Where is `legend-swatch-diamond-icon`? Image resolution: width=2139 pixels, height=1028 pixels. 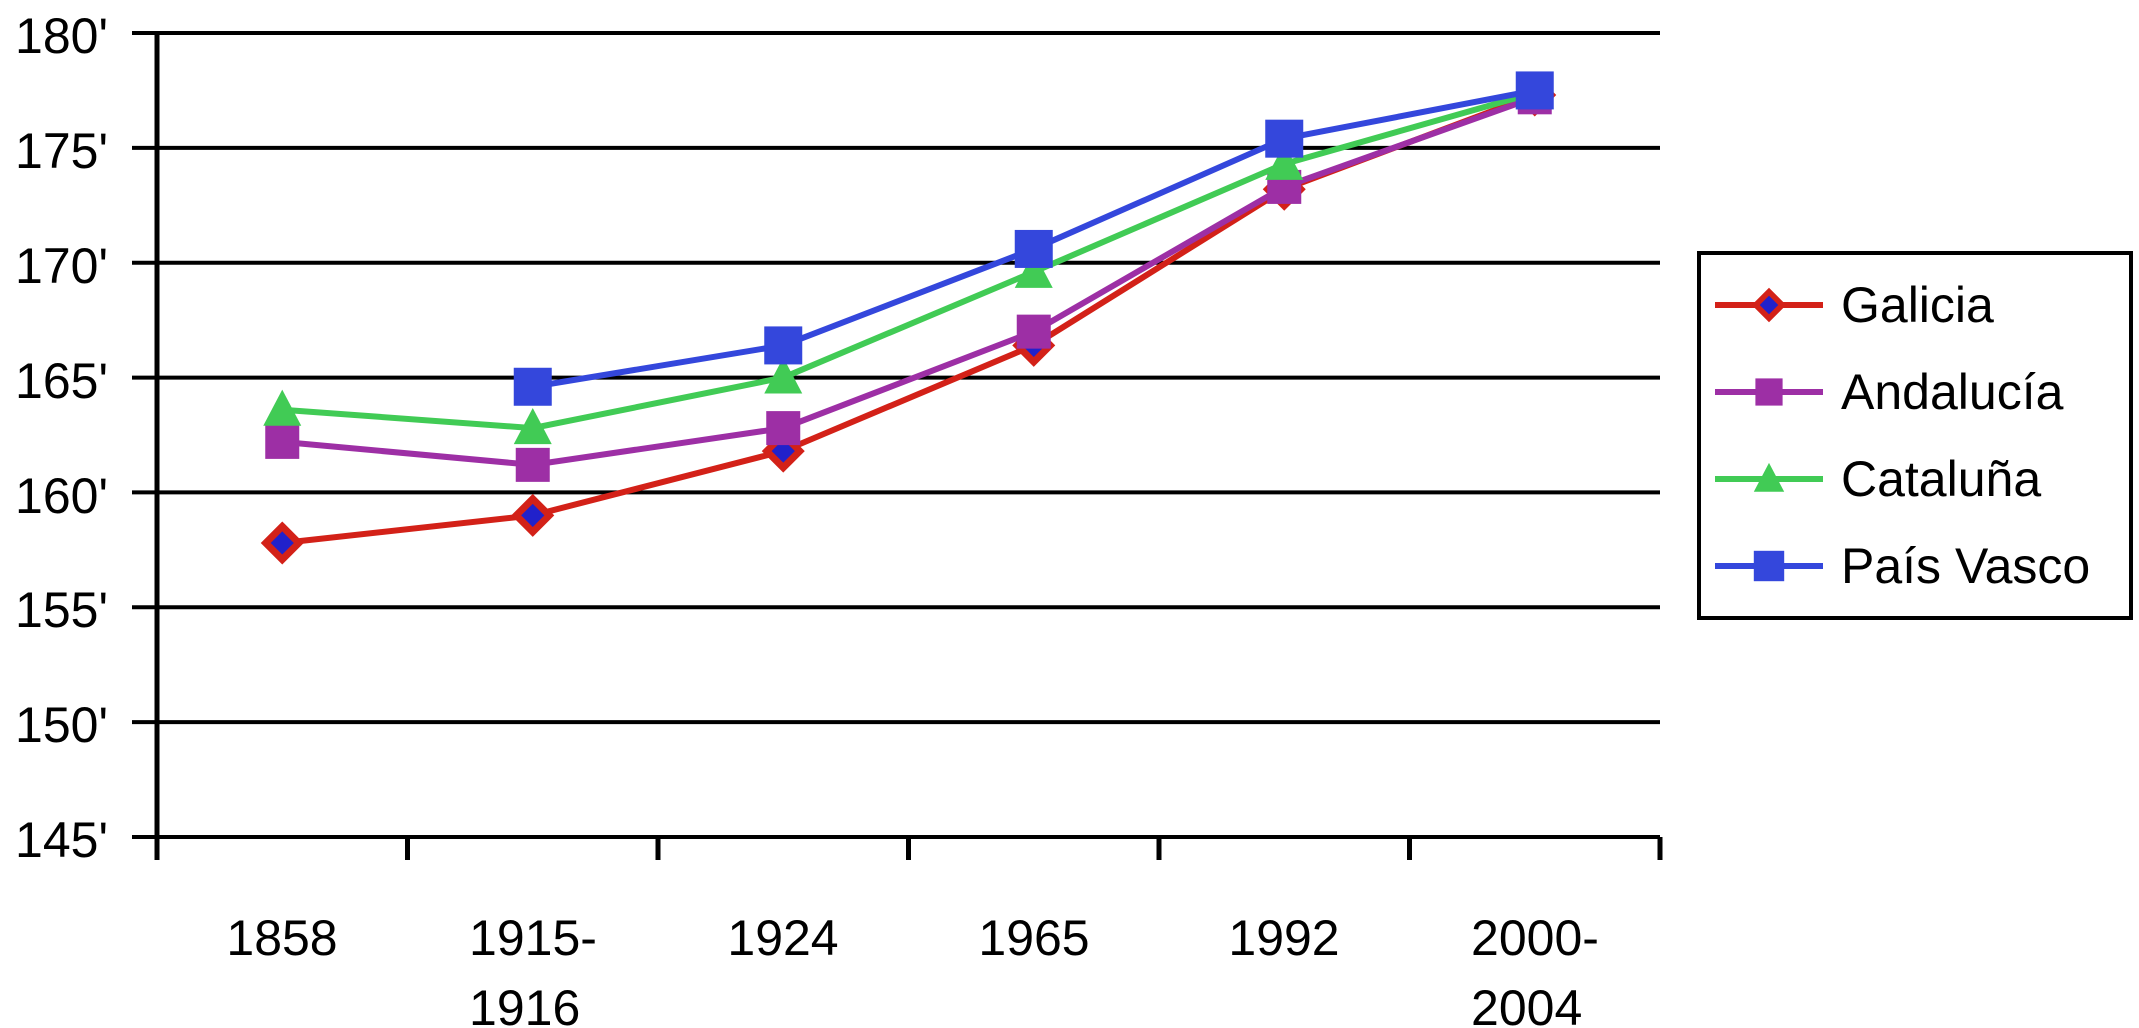
legend-swatch-diamond-icon is located at coordinates (1769, 304).